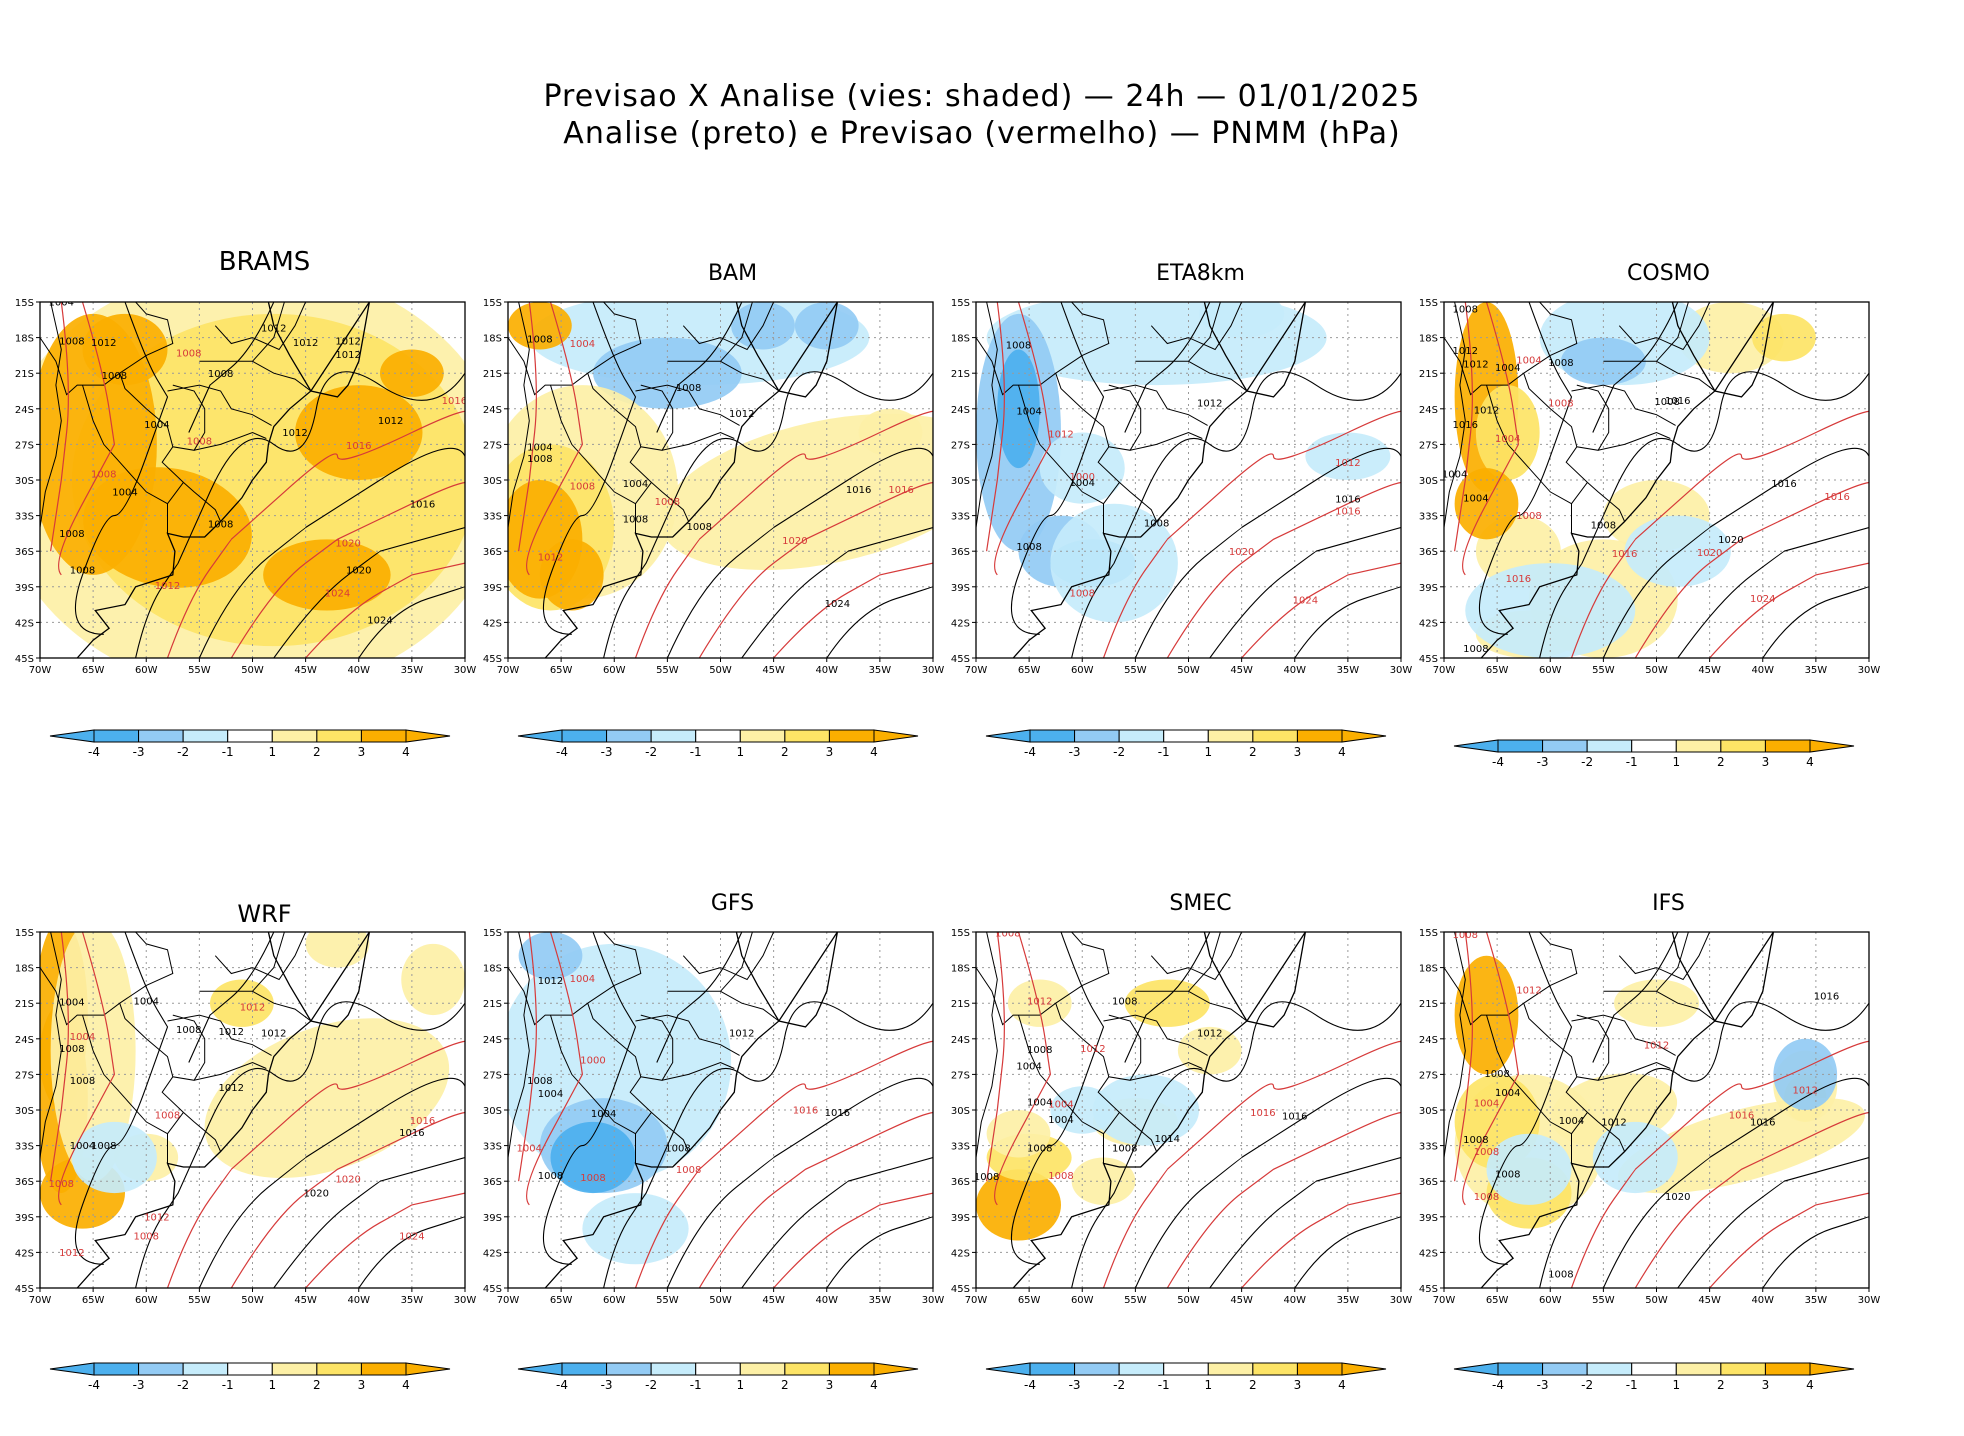 The width and height of the screenshot is (1964, 1436). Describe the element at coordinates (1200, 273) in the screenshot. I see `panel-title: ETA8km` at that location.